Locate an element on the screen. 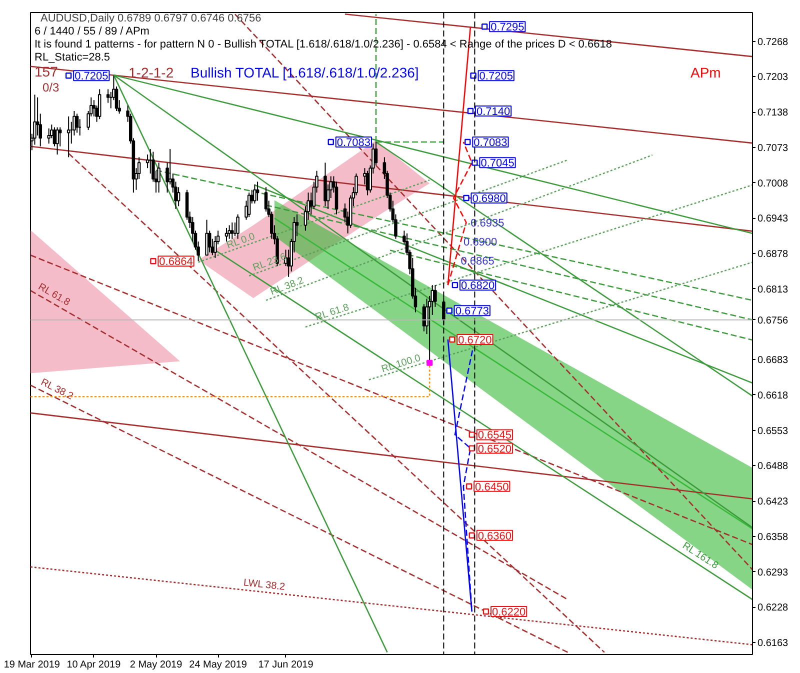 This screenshot has width=800, height=673. text: RL 23.6 is located at coordinates (269, 262).